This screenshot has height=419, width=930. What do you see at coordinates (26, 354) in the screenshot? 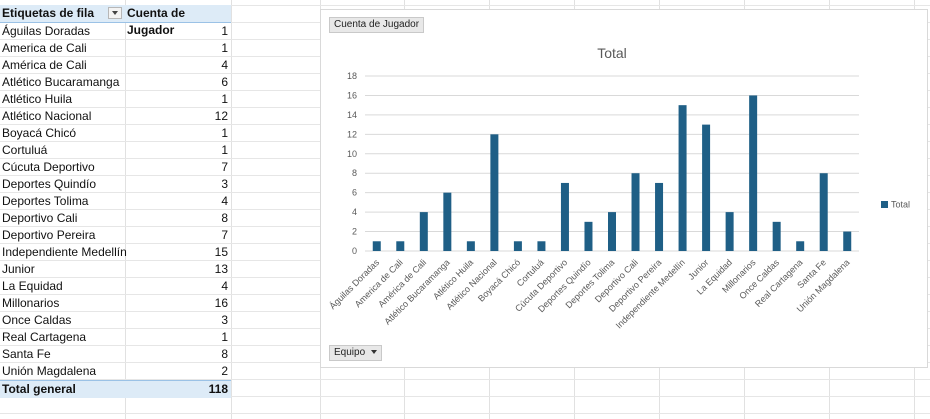
I see `pivot-row-label: Santa Fe` at bounding box center [26, 354].